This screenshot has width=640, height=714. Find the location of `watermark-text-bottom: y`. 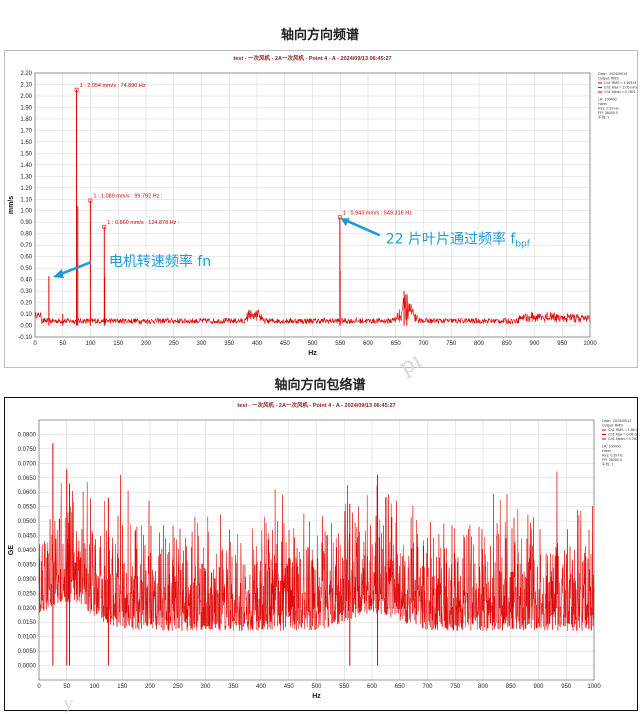

watermark-text-bottom: y is located at coordinates (69, 703).